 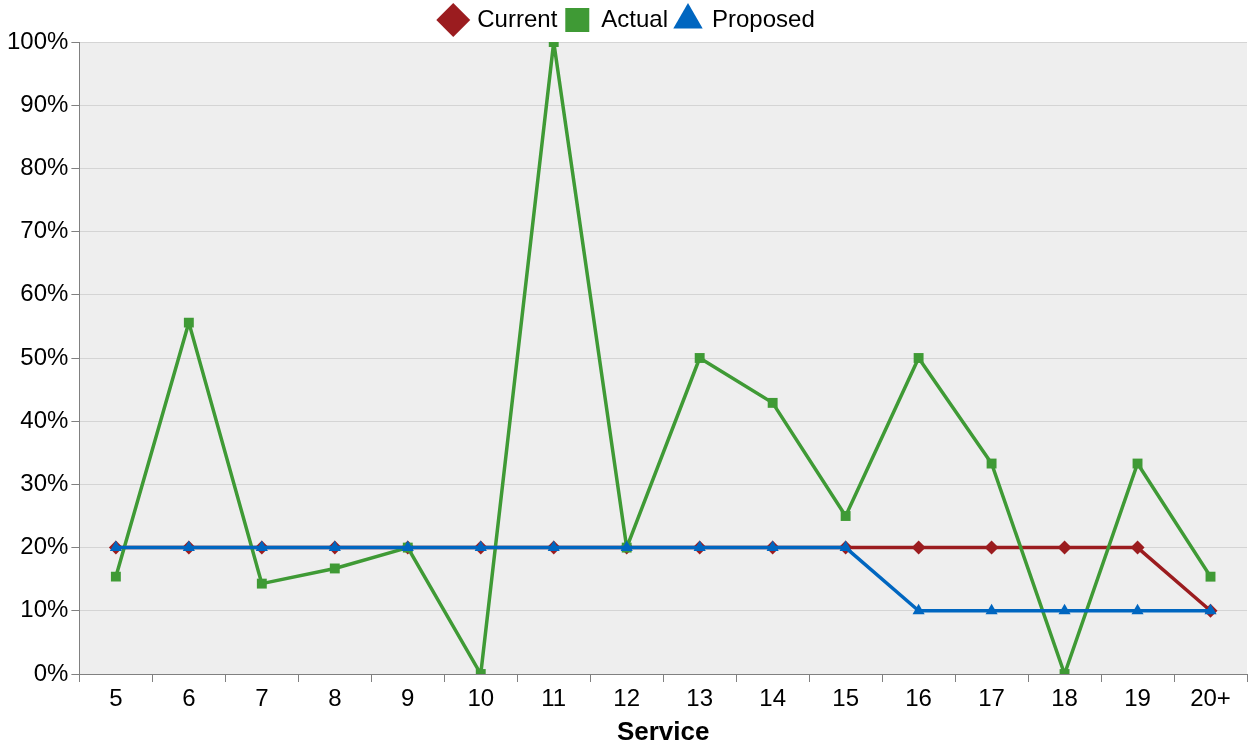 What do you see at coordinates (763, 18) in the screenshot?
I see `legend-label: Proposed` at bounding box center [763, 18].